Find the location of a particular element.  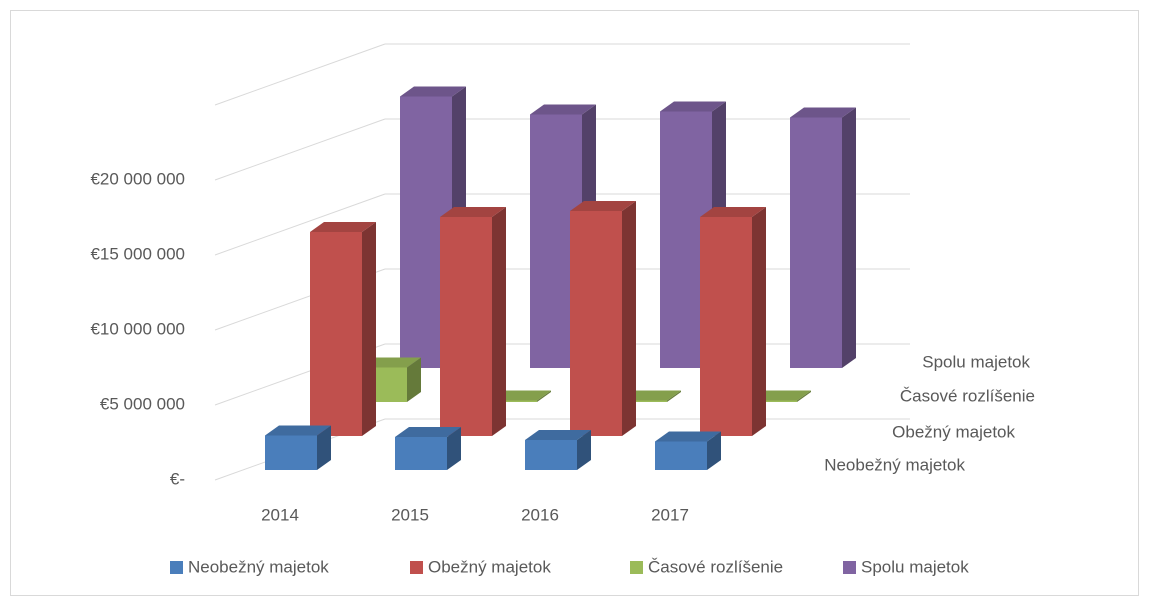

x-tick-label: 2017 is located at coordinates (670, 514).